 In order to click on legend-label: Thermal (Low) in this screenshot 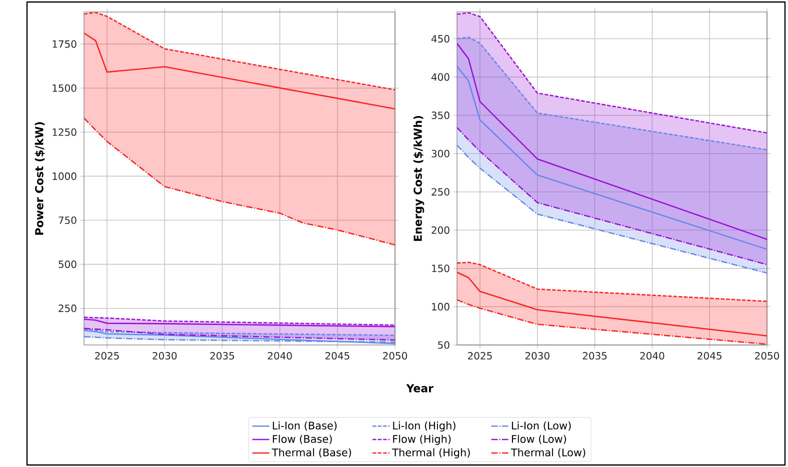, I will do `click(548, 453)`.